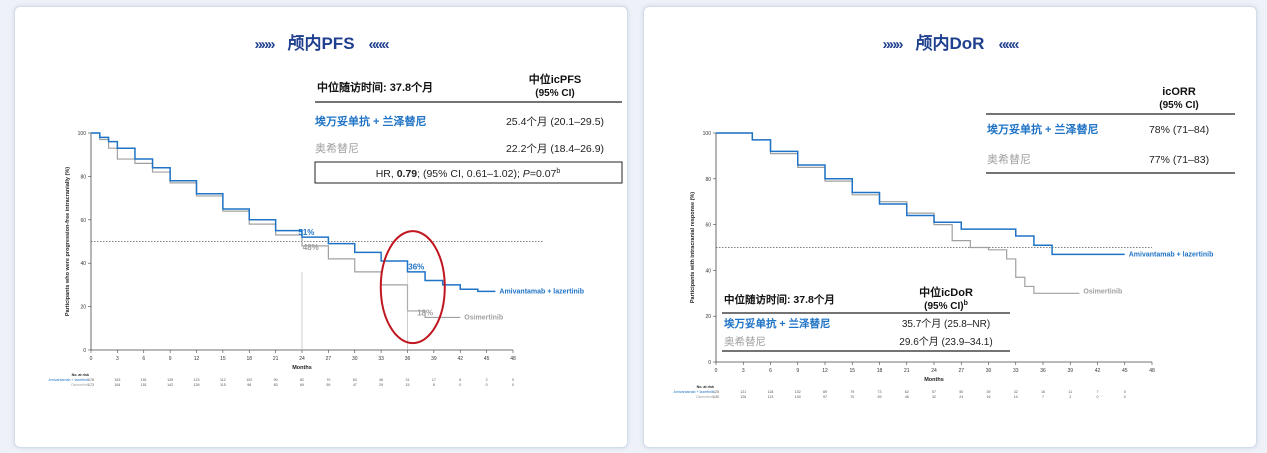 Image resolution: width=1267 pixels, height=453 pixels. What do you see at coordinates (306, 232) in the screenshot?
I see `landmark-label: 51%` at bounding box center [306, 232].